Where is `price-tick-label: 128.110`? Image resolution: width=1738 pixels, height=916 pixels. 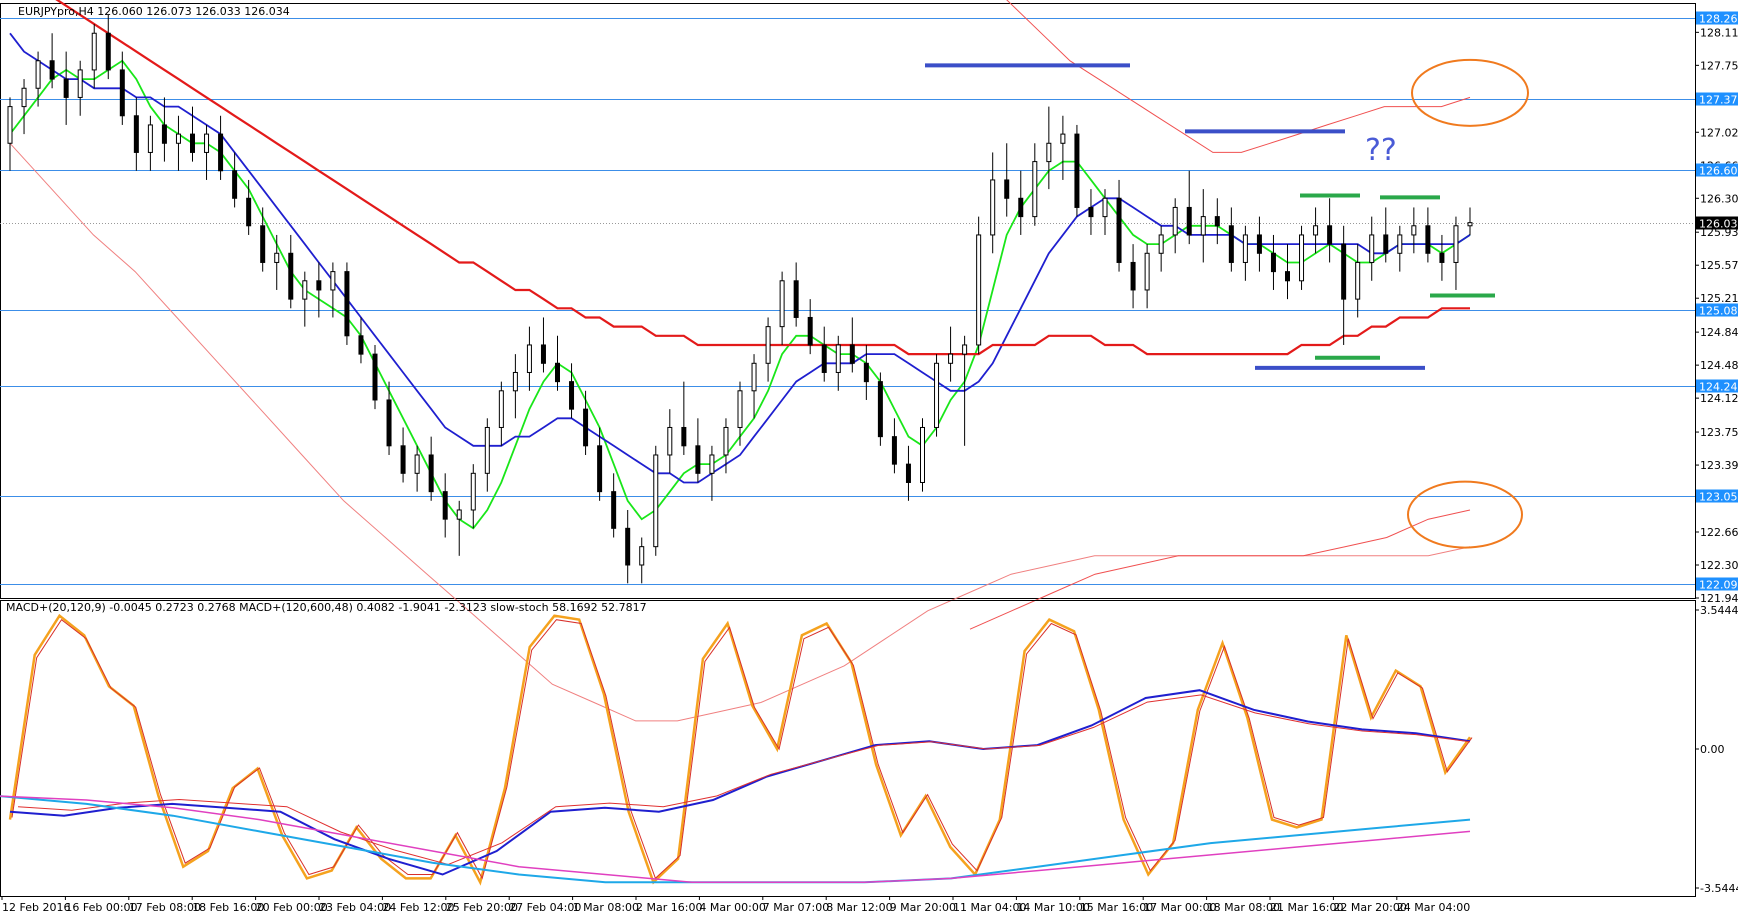
price-tick-label: 128.110 is located at coordinates (1719, 32).